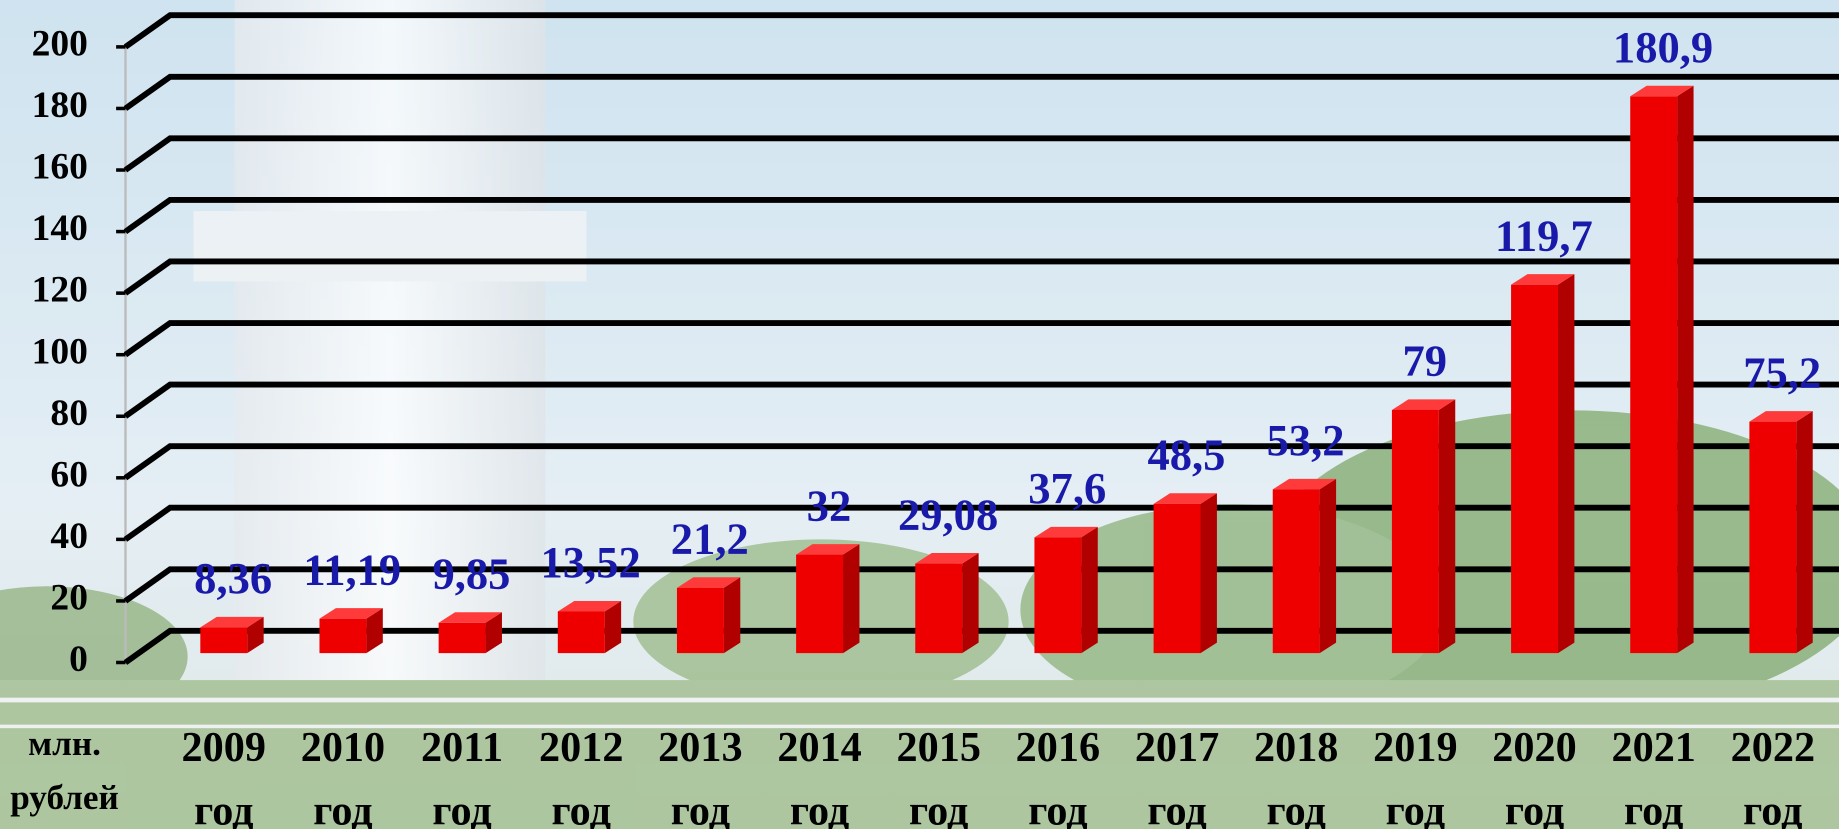  What do you see at coordinates (1424, 361) in the screenshot?
I see `value-label: 79` at bounding box center [1424, 361].